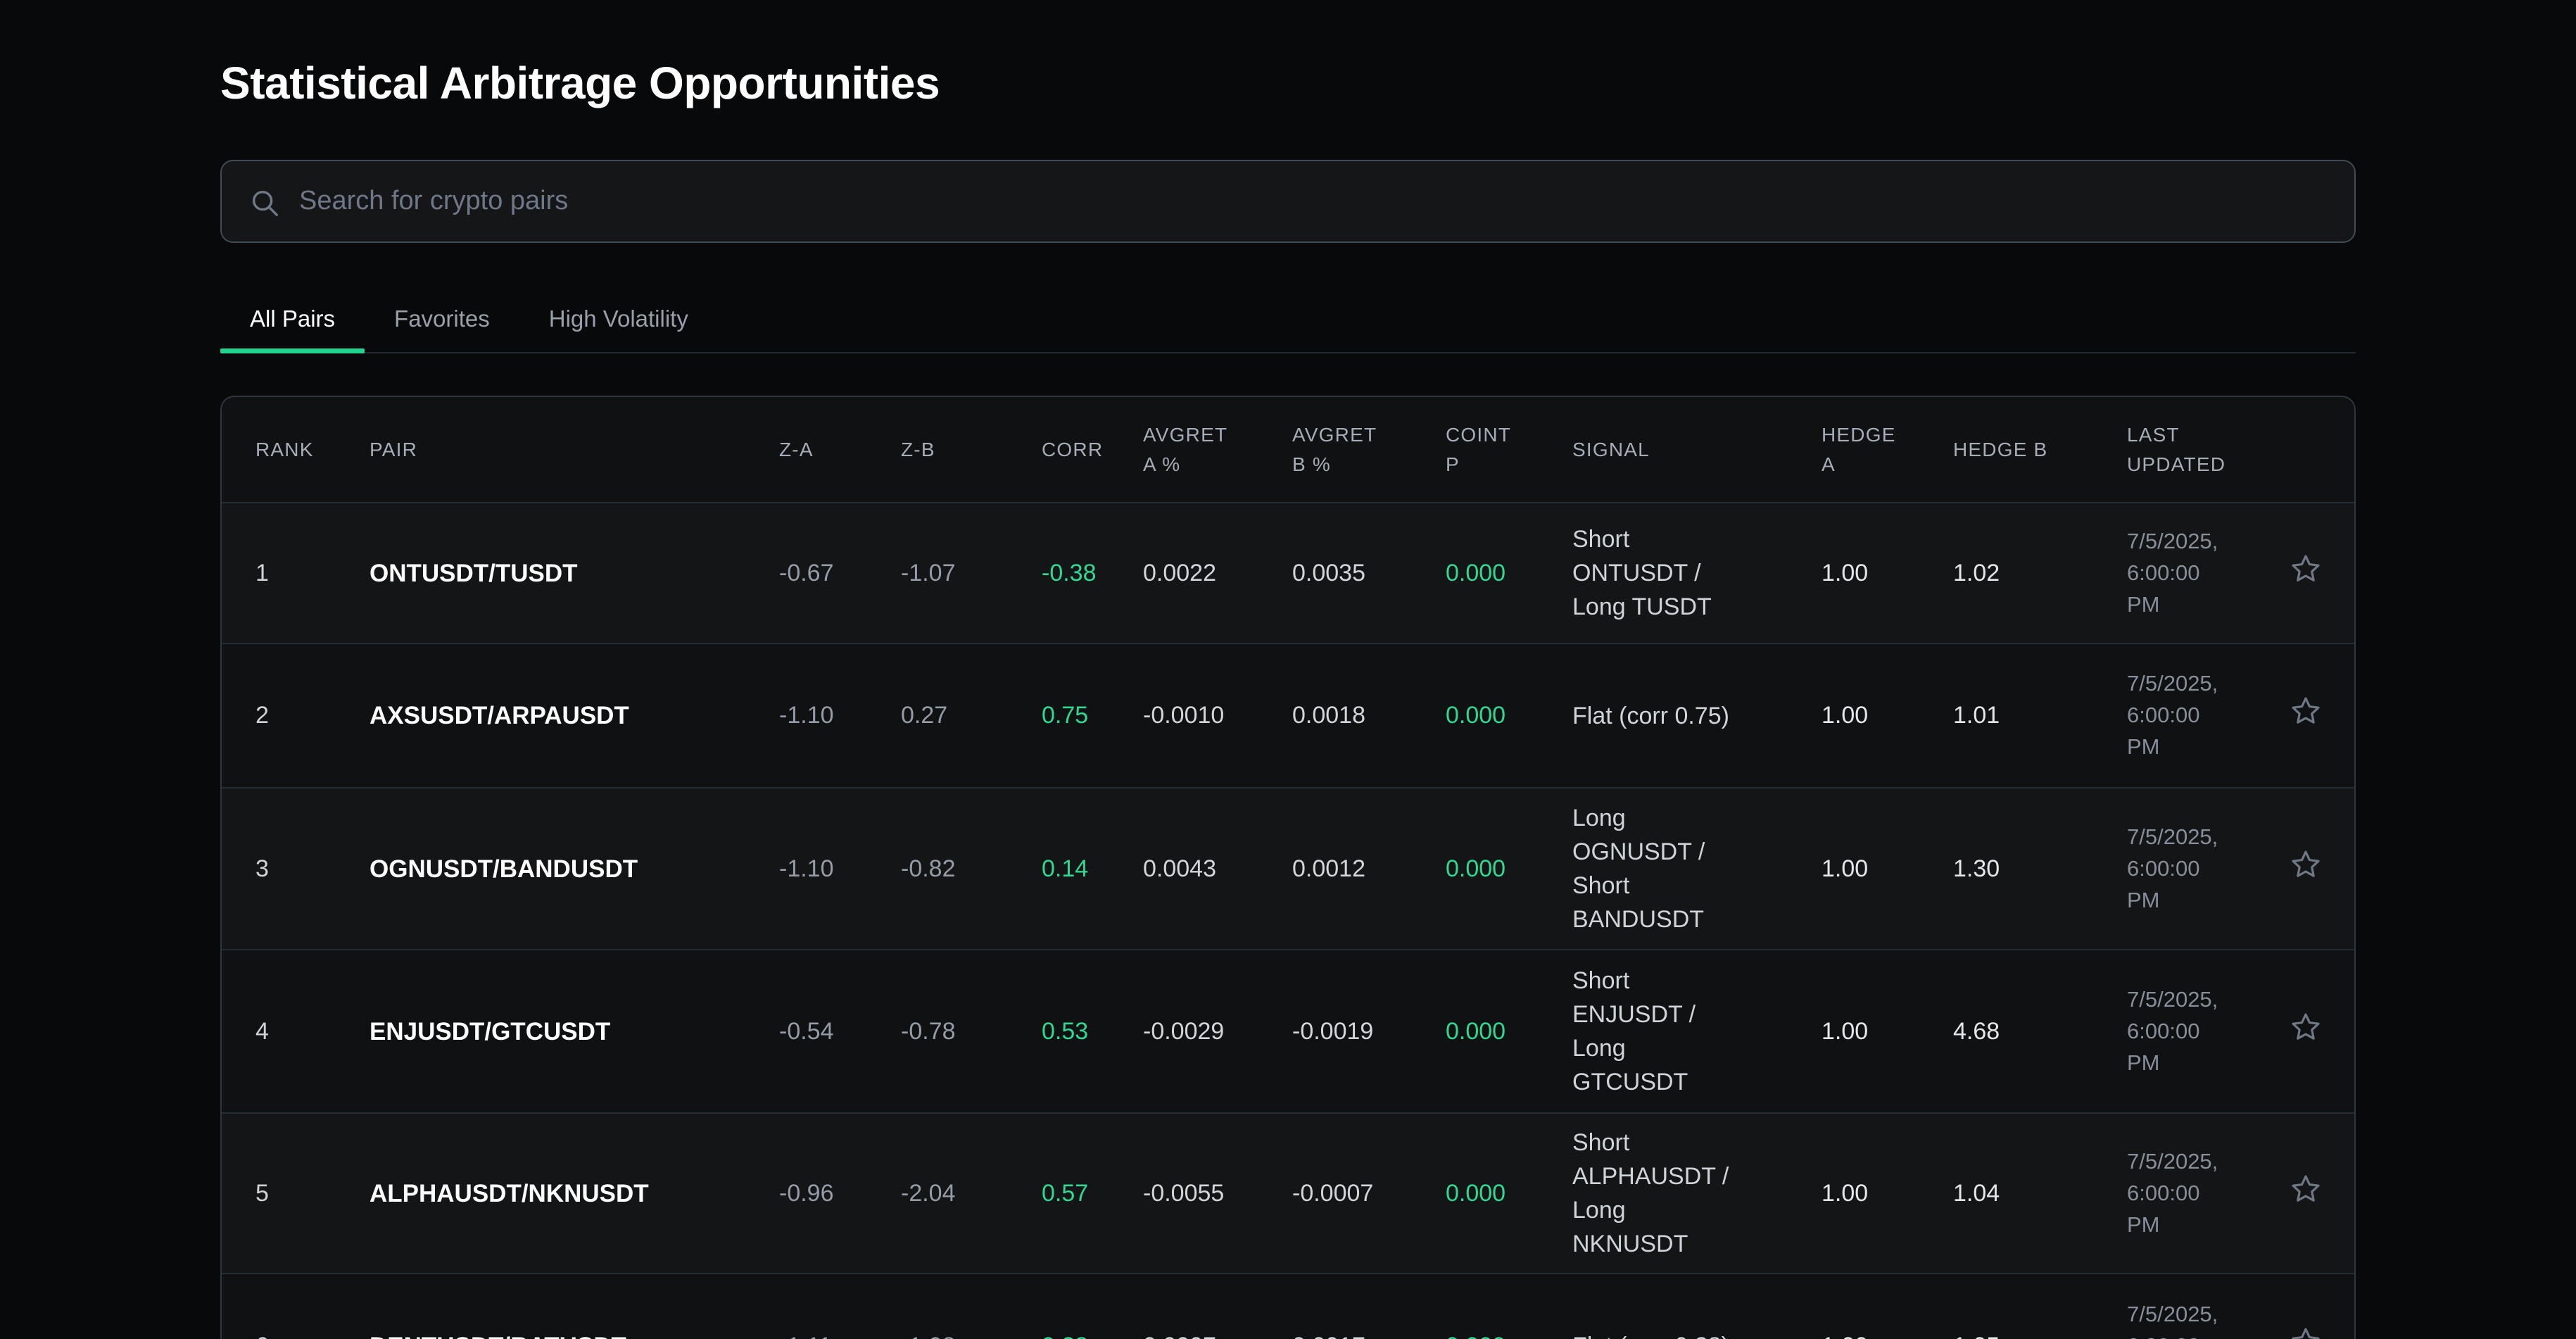 The height and width of the screenshot is (1339, 2576). I want to click on tab-favorites: Favorites, so click(442, 318).